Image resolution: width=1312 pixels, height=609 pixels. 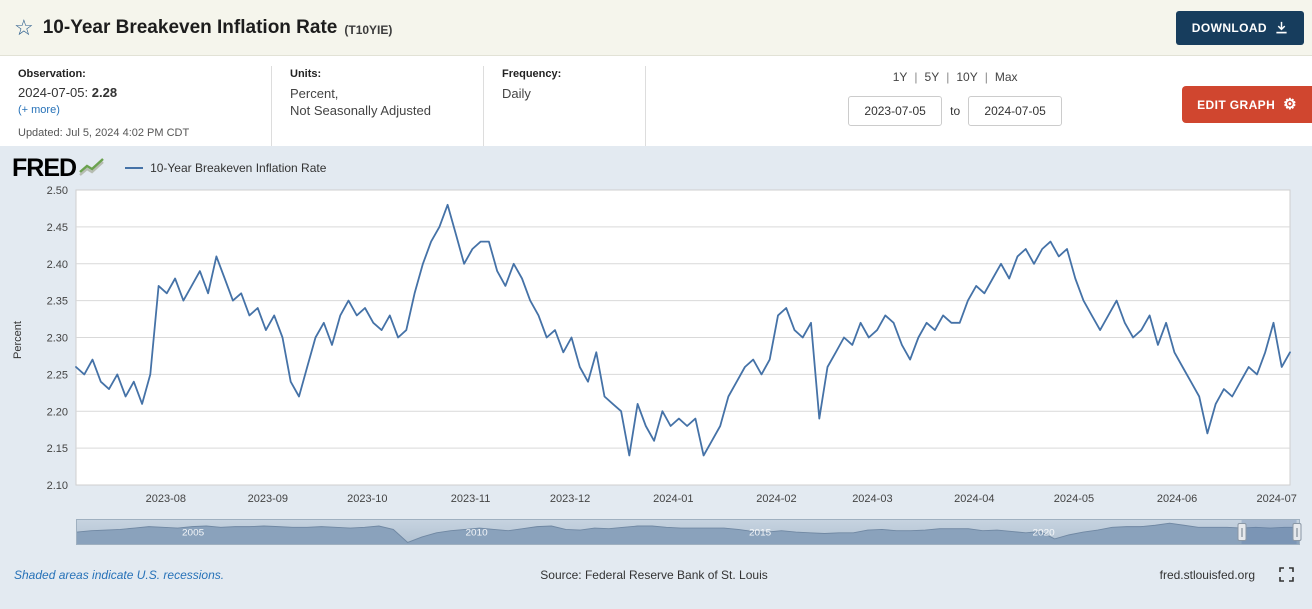 I want to click on date-to-input, so click(x=1015, y=111).